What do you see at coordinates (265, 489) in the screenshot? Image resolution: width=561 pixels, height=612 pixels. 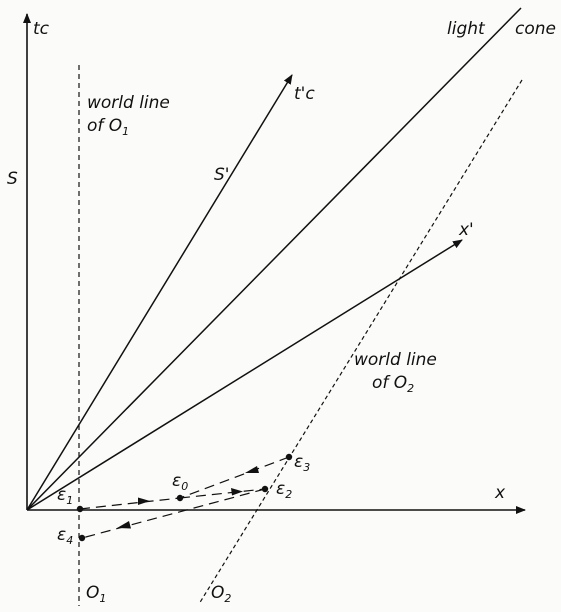 I see `event-e2-dot` at bounding box center [265, 489].